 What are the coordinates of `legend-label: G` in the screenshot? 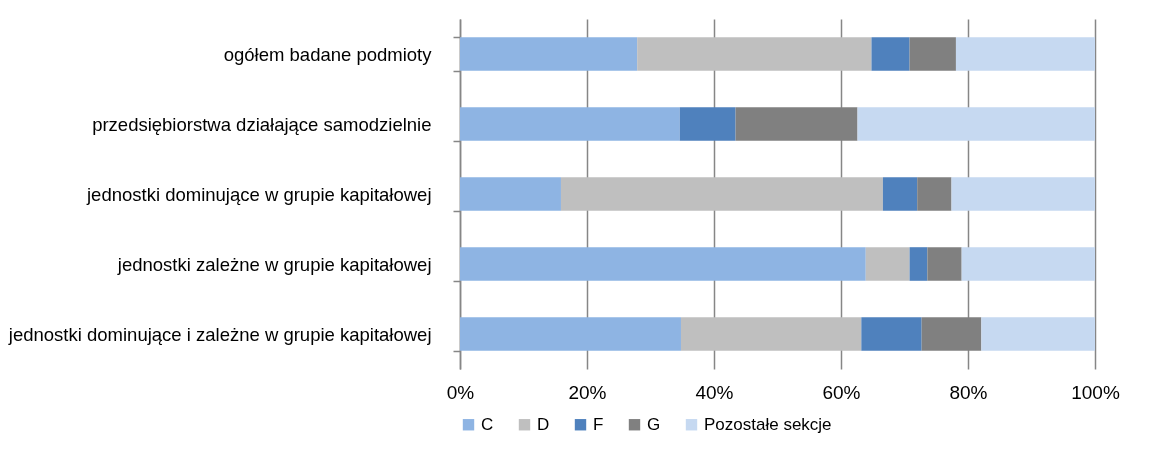 It's located at (654, 424).